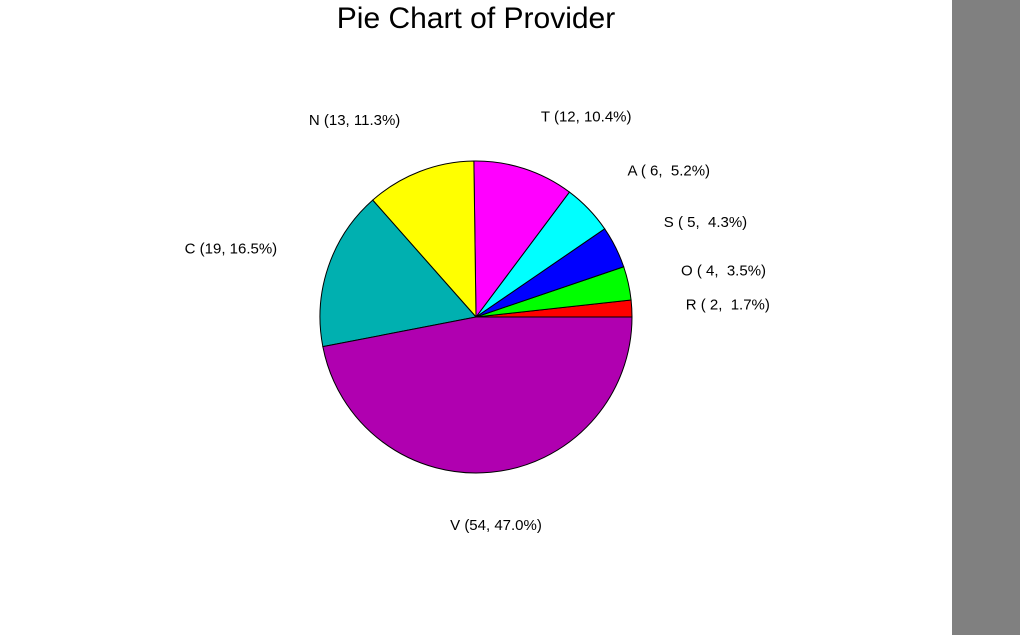 Image resolution: width=1020 pixels, height=635 pixels. Describe the element at coordinates (477, 395) in the screenshot. I see `pie-slice-v` at that location.